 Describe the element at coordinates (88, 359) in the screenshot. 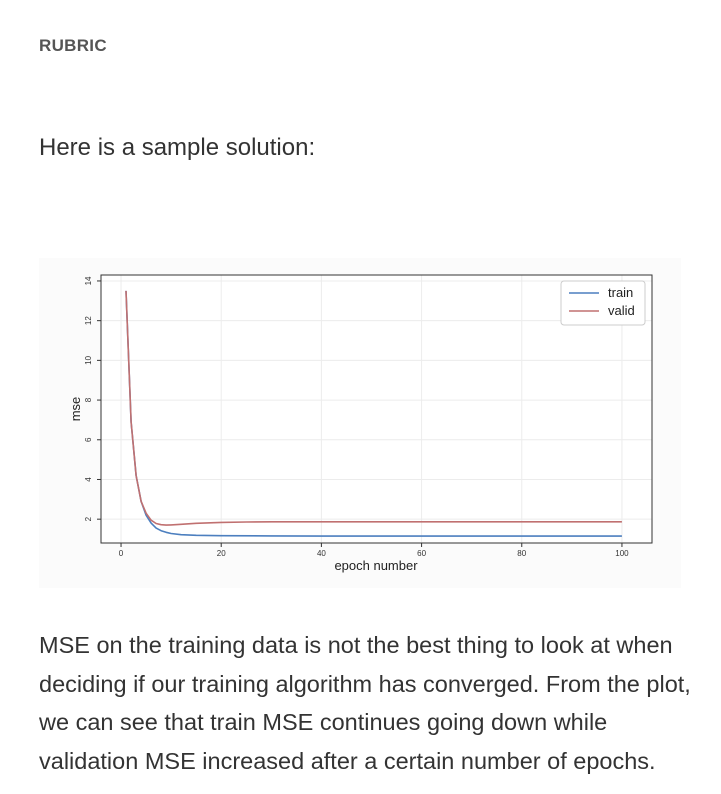

I see `y-tick-label: 10` at that location.